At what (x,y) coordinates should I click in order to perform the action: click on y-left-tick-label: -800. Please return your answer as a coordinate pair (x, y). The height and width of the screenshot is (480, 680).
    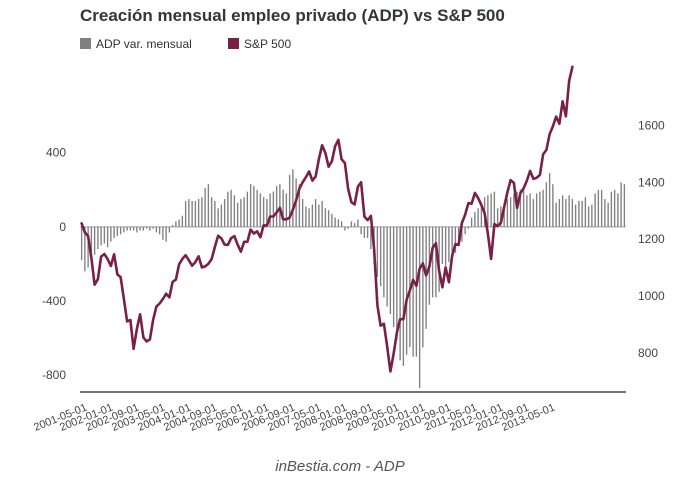
    Looking at the image, I should click on (54, 375).